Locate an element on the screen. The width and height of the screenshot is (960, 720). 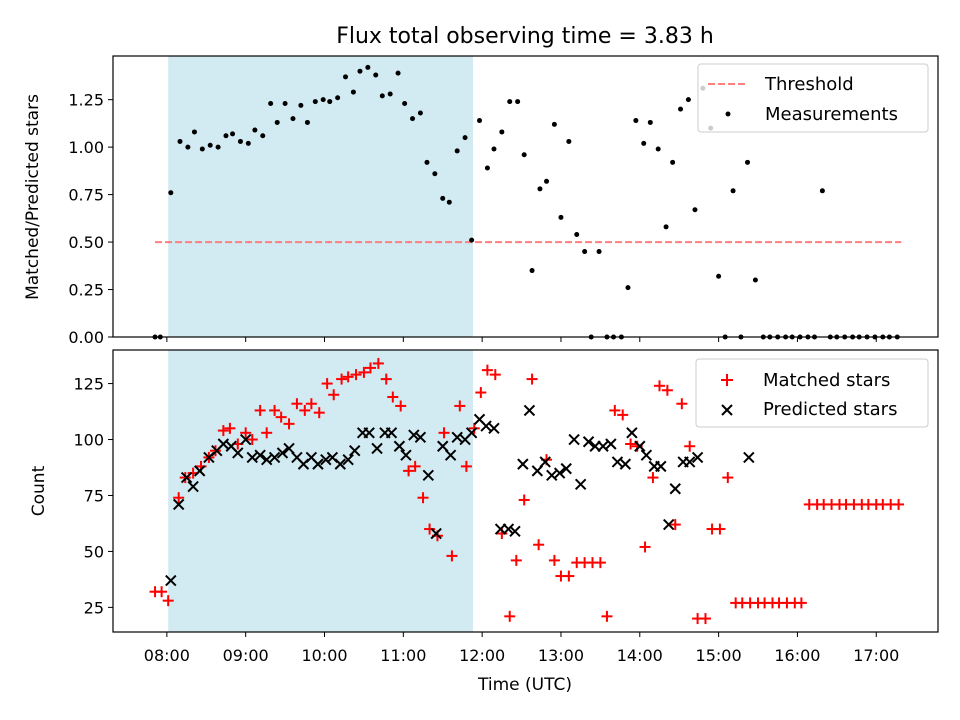
chart-title: Flux total observing time = 3.83 h is located at coordinates (525, 36).